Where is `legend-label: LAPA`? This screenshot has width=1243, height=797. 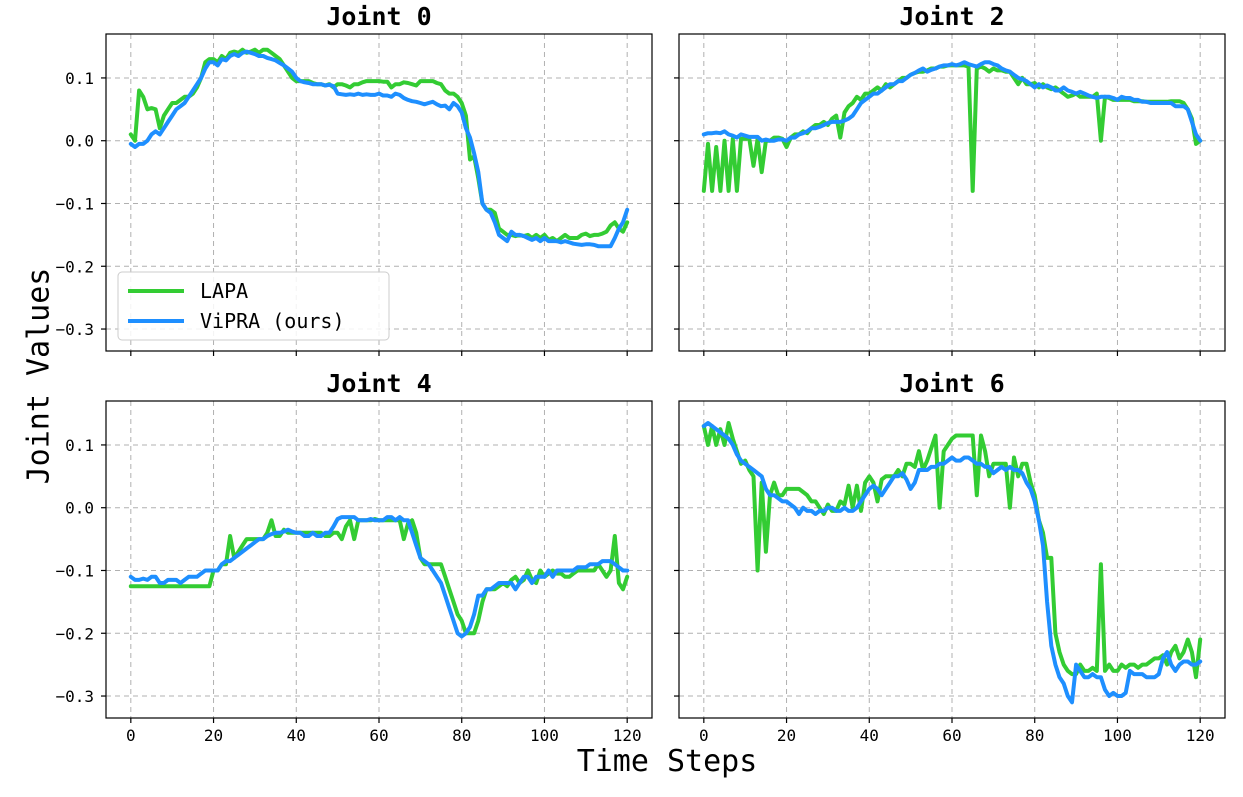
legend-label: LAPA is located at coordinates (224, 291).